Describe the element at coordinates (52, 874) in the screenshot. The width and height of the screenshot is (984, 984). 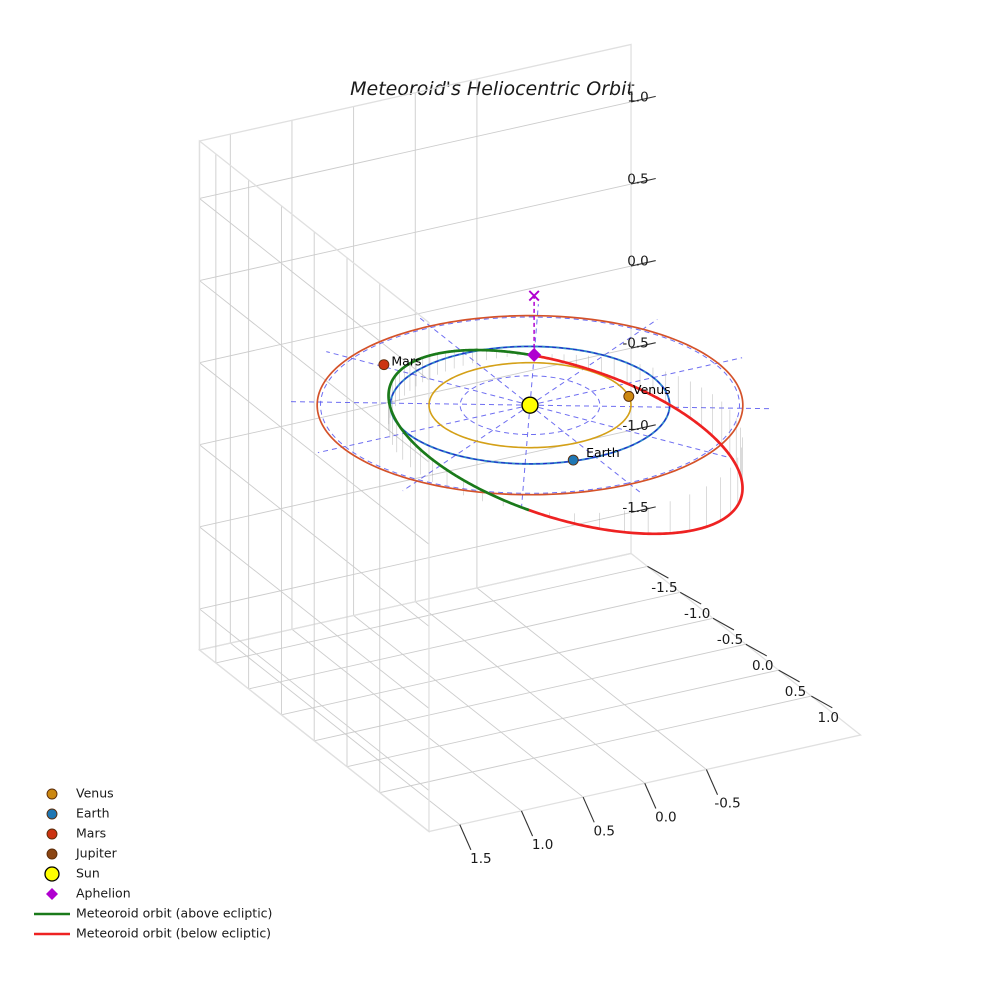
I see `legend-marker-sun-icon` at that location.